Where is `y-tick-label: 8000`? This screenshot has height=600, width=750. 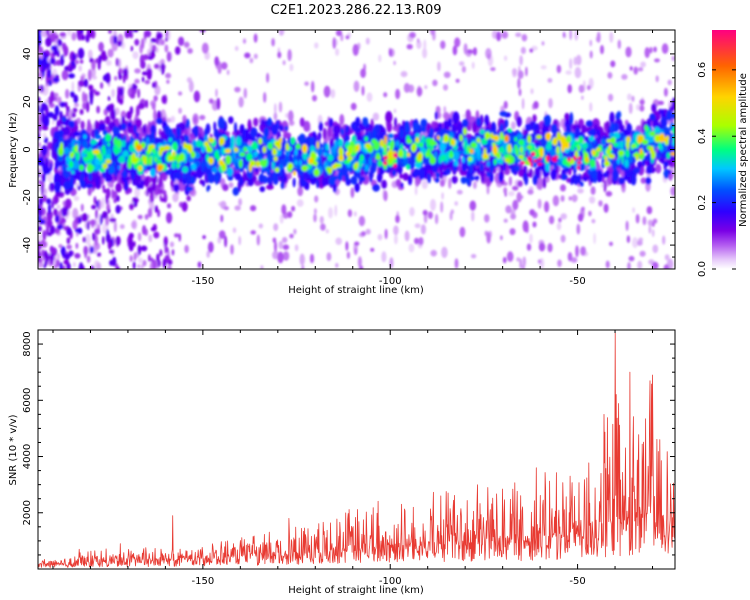
y-tick-label: 8000 is located at coordinates (27, 343).